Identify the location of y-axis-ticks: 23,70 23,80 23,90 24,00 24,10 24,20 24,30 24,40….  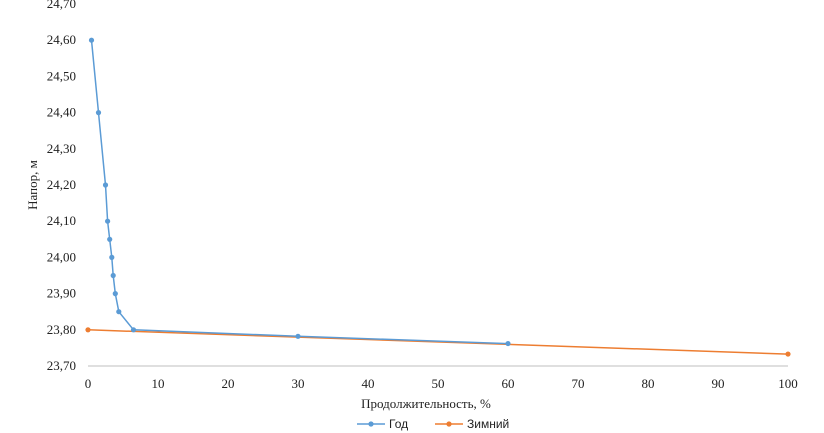
(61, 186).